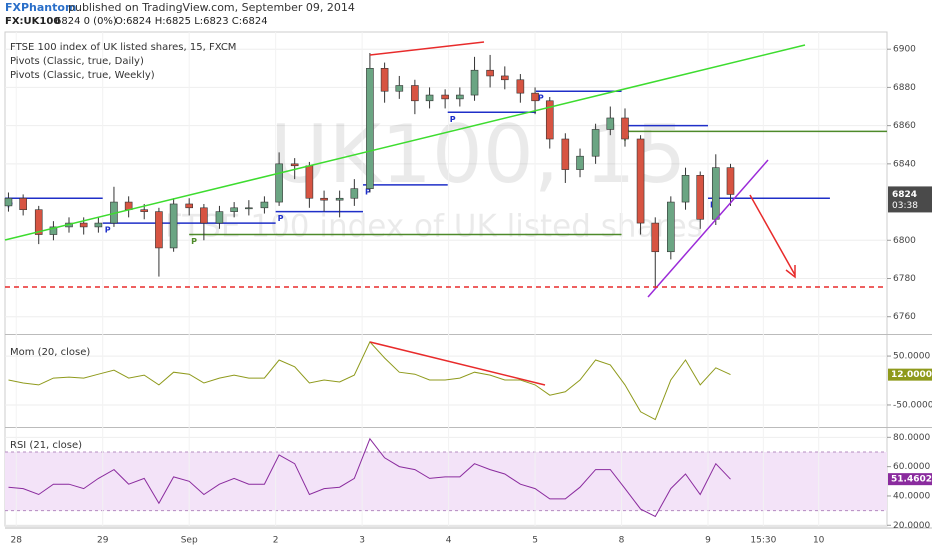 This screenshot has width=932, height=550. What do you see at coordinates (904, 195) in the screenshot?
I see `price-tag-label: 6824` at bounding box center [904, 195].